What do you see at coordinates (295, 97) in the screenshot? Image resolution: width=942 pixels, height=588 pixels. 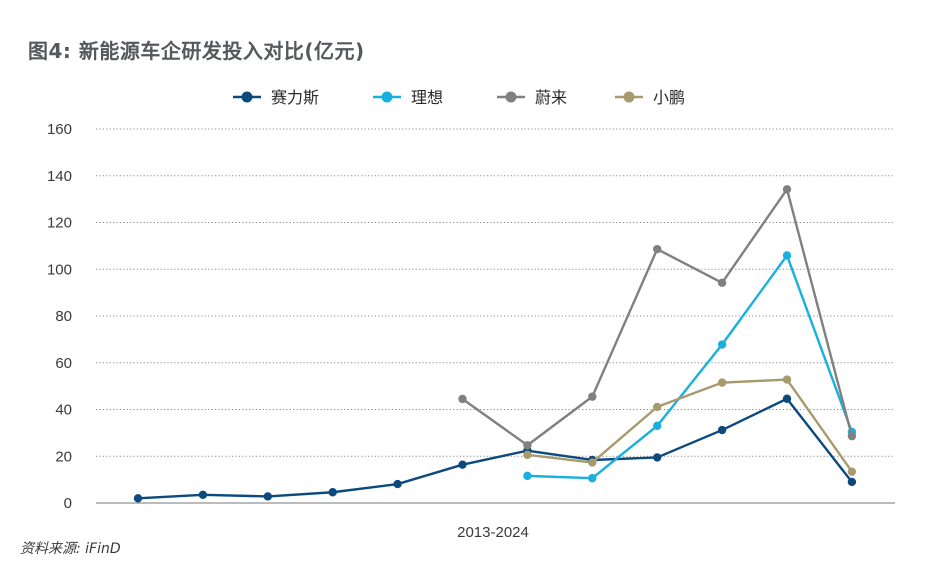 I see `legend-label: 赛力斯` at bounding box center [295, 97].